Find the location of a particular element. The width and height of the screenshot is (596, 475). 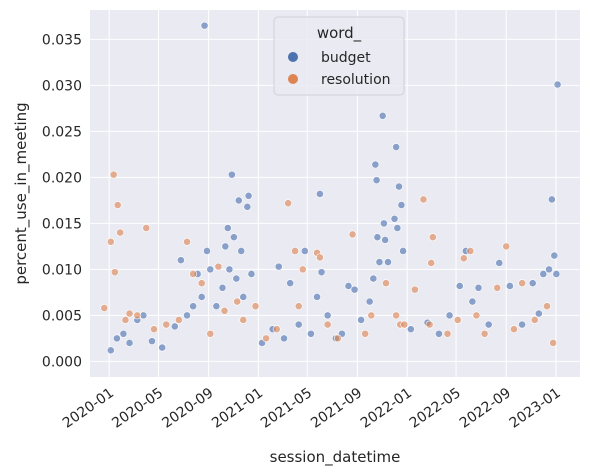

y-tick-label: 0.030 is located at coordinates (62, 86).